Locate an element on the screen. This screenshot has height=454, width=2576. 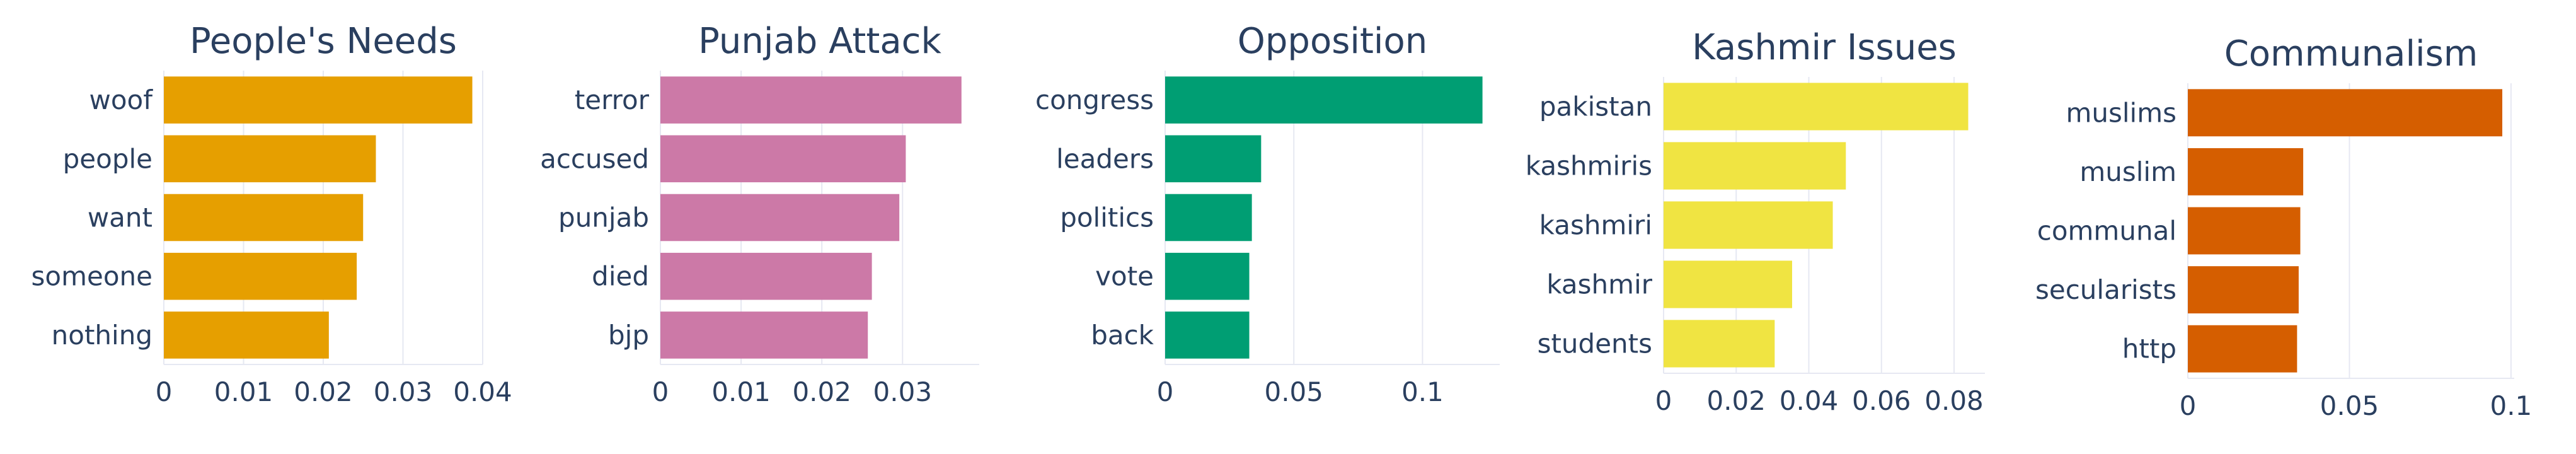
x-tick-label-2-2: 0.1 is located at coordinates (1422, 391).